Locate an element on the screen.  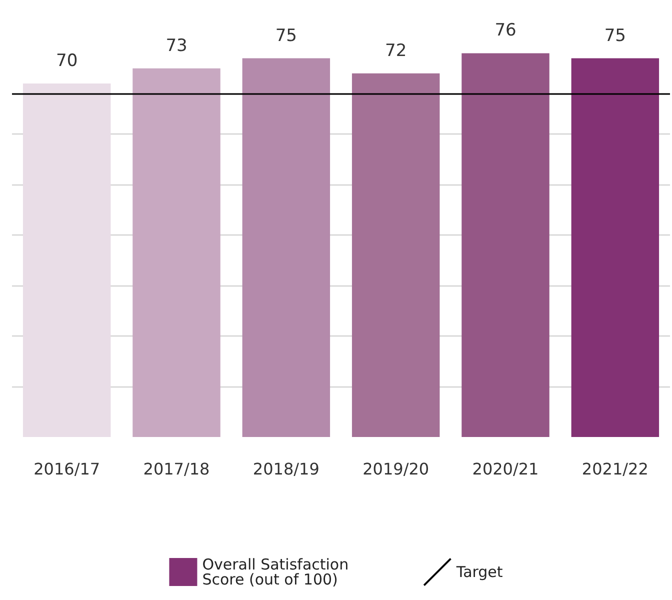
x-tick-label: 2017/18 is located at coordinates (176, 469).